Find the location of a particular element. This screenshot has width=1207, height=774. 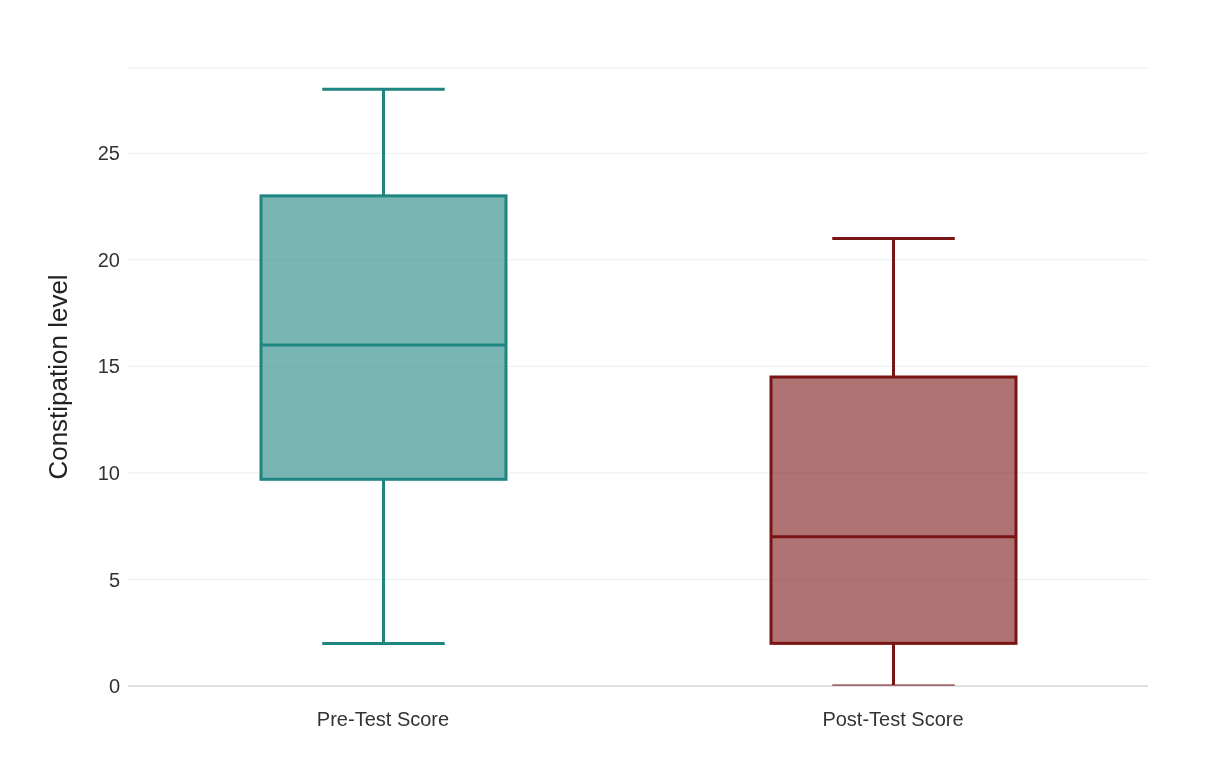

y-tick-label: 10 is located at coordinates (108, 473).